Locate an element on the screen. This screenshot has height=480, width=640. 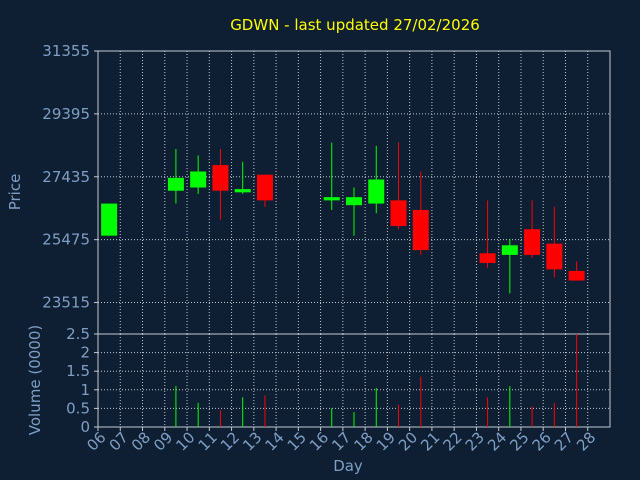
price-tick-label: 29395 is located at coordinates (66, 114).